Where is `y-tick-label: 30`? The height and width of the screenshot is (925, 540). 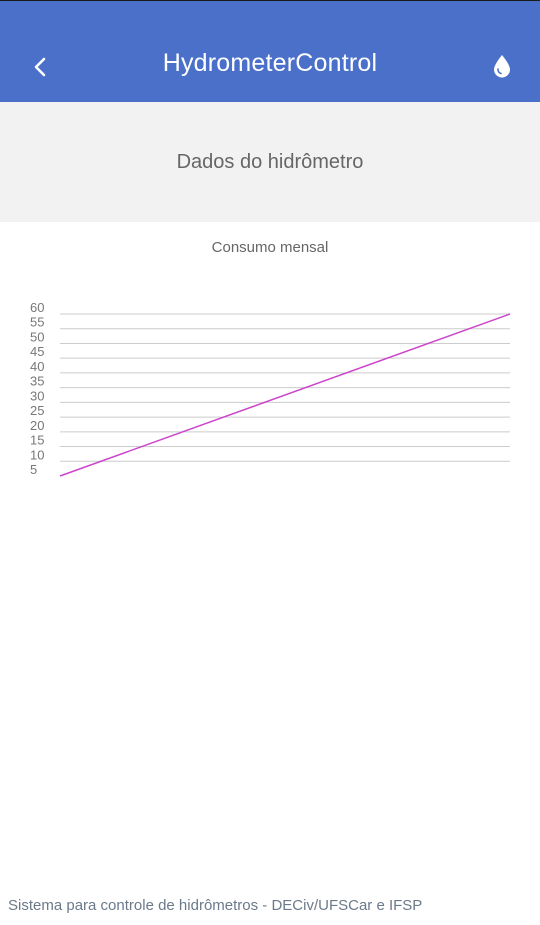
y-tick-label: 30 is located at coordinates (37, 395).